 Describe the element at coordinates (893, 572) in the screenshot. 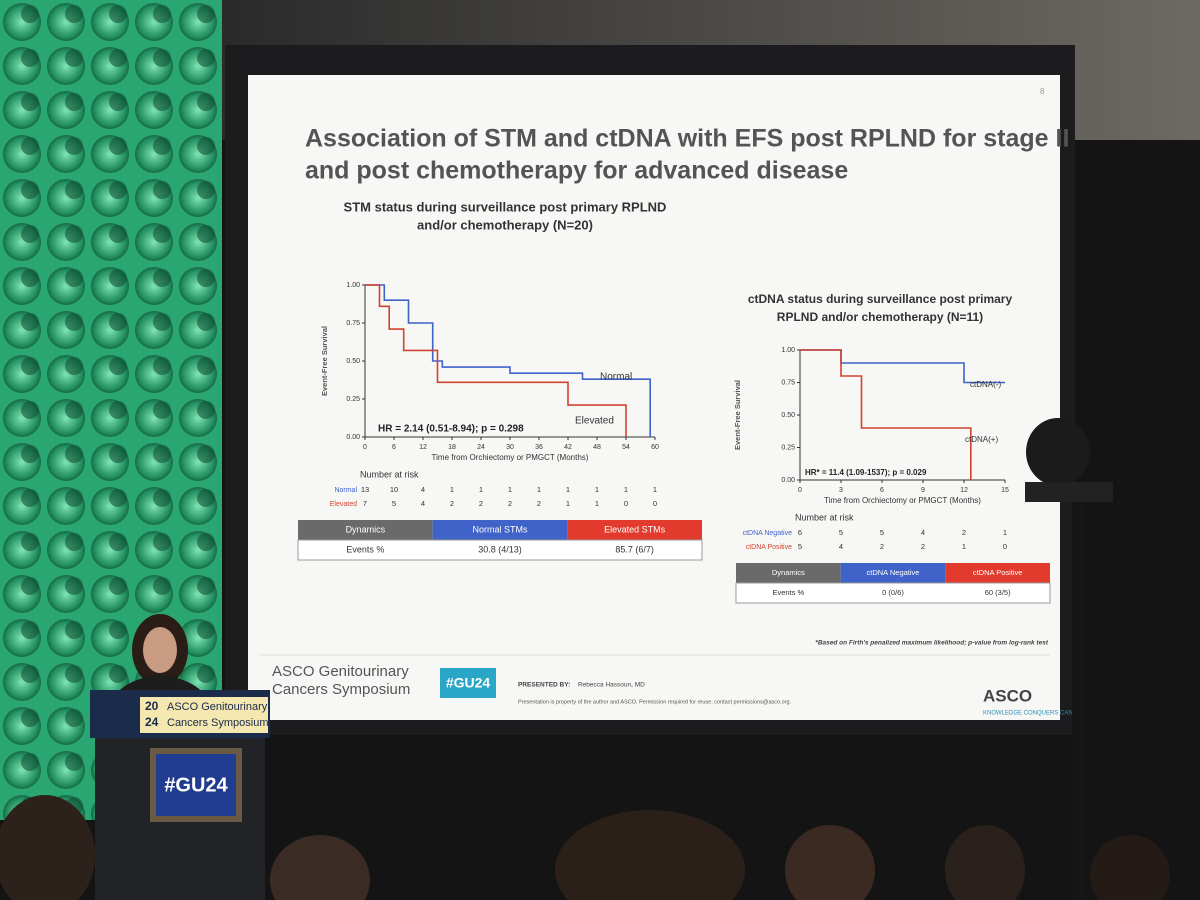

I see `table-header: ctDNA Negative` at that location.